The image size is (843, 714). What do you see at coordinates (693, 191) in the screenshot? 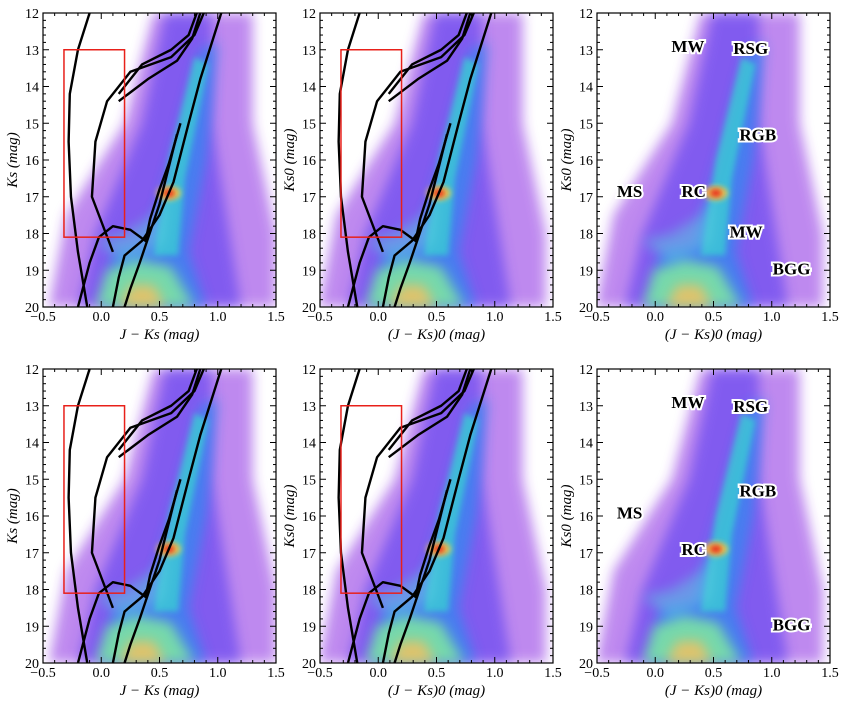
I see `annotation: RC` at bounding box center [693, 191].